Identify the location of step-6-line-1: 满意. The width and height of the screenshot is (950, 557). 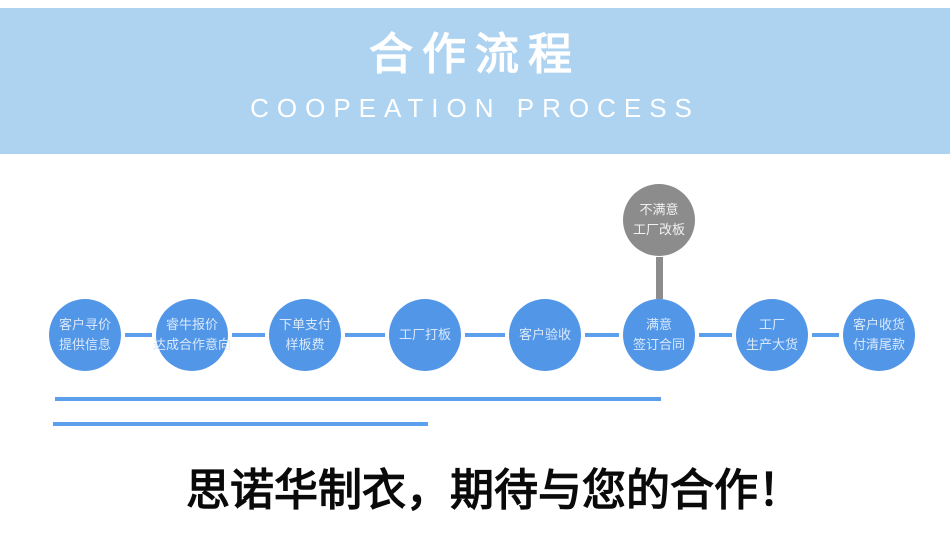
(658, 324).